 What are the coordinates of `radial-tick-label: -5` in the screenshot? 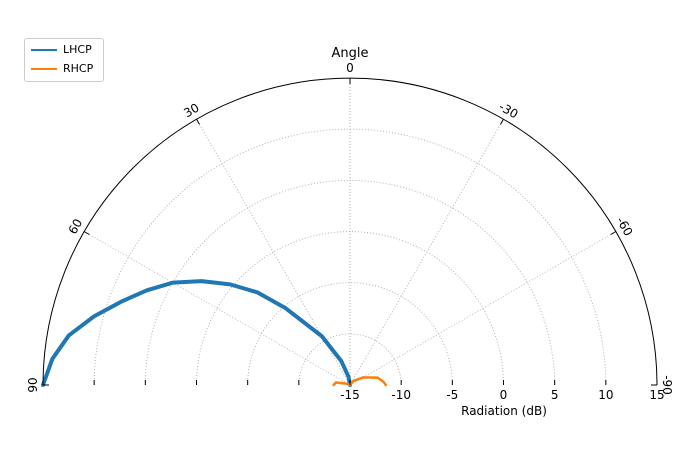 It's located at (452, 395).